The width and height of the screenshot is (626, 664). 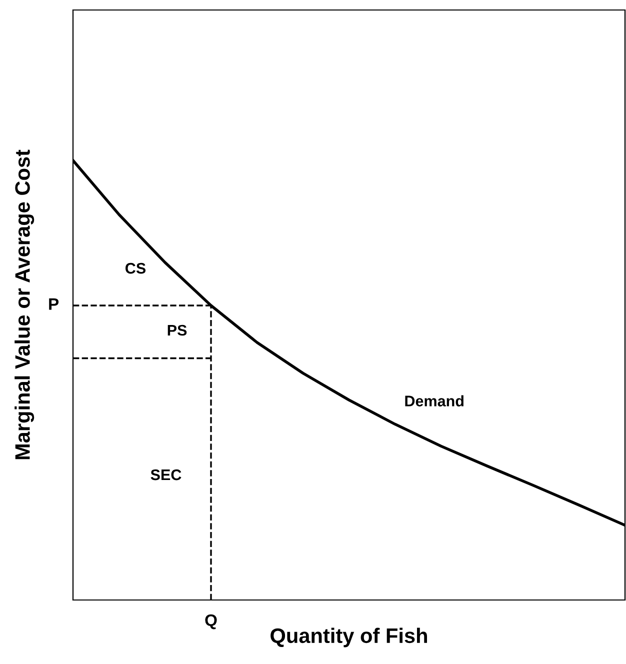 I want to click on annotation: SEC, so click(x=166, y=474).